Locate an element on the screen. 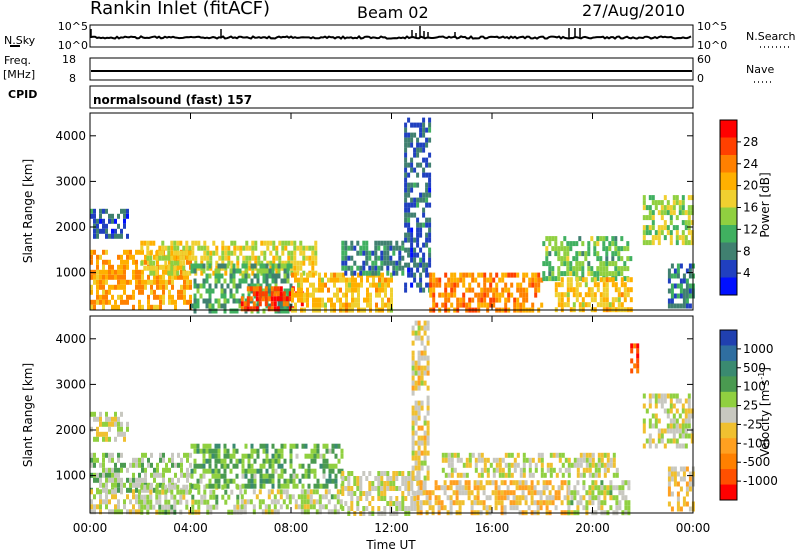  colorbar-tick-label: 12 is located at coordinates (750, 229).